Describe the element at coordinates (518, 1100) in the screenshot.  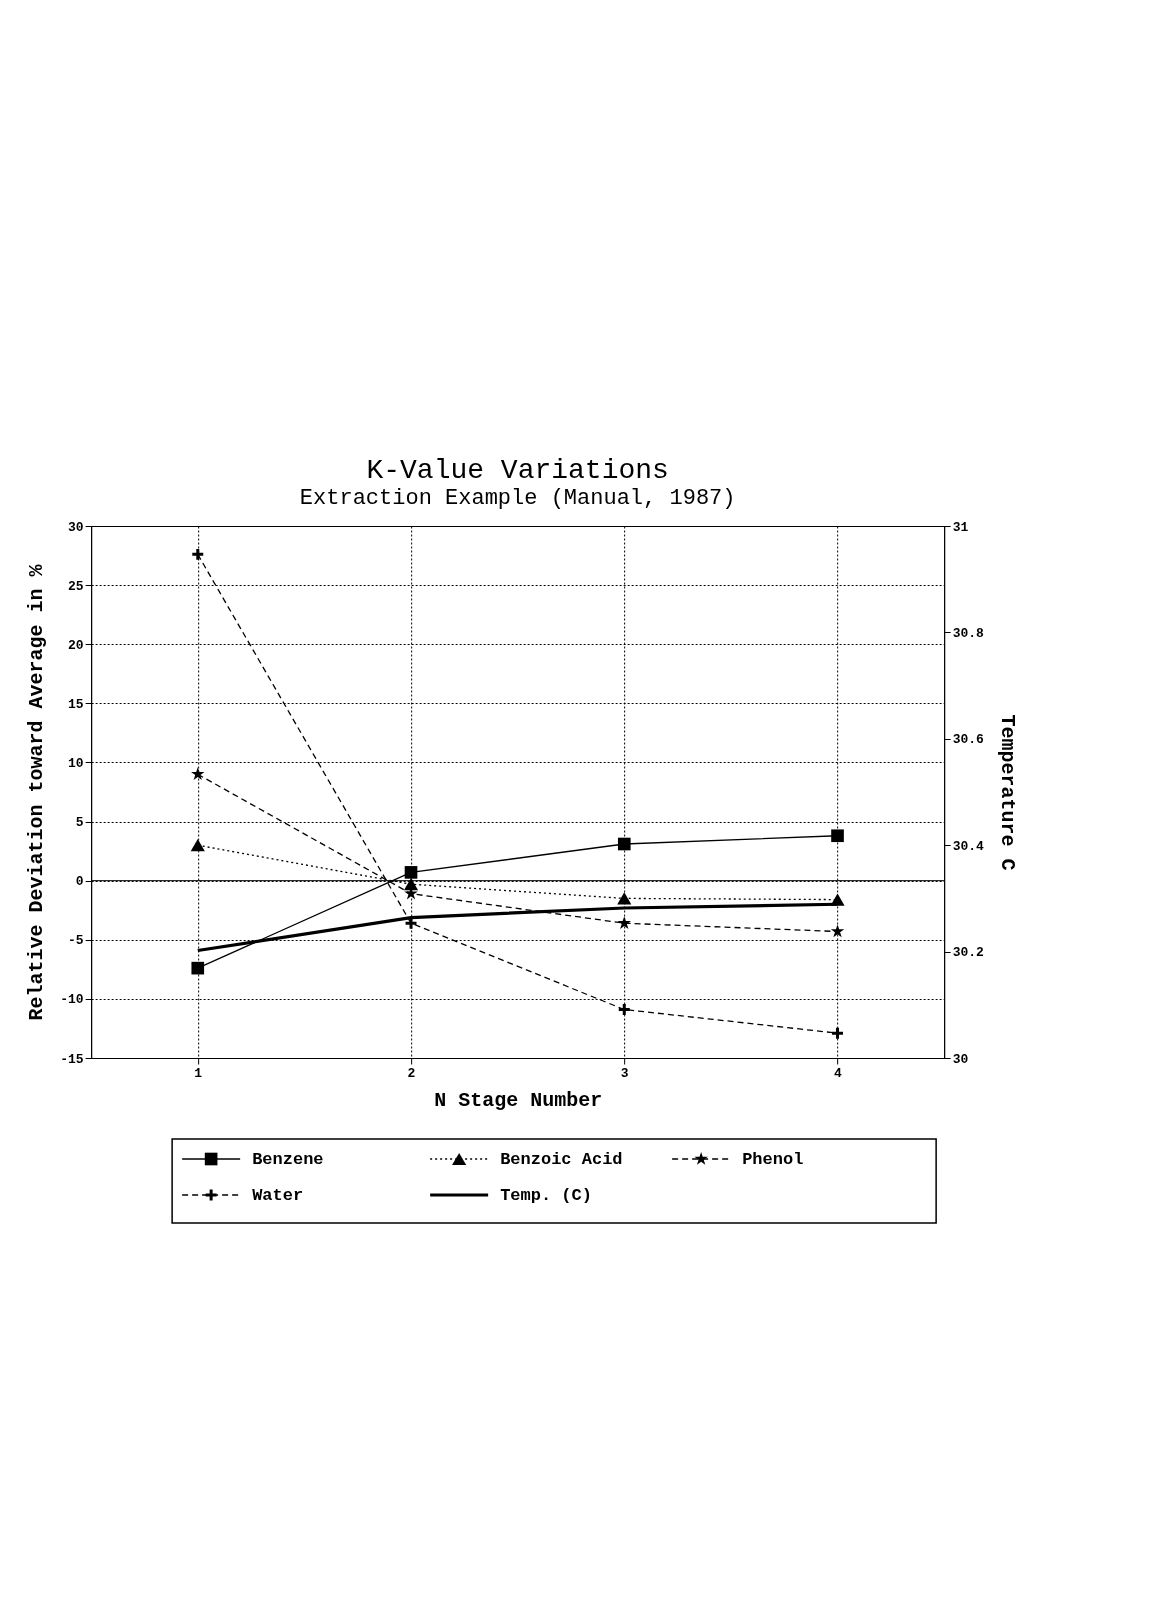
I see `x-axis-title: N Stage Number` at that location.